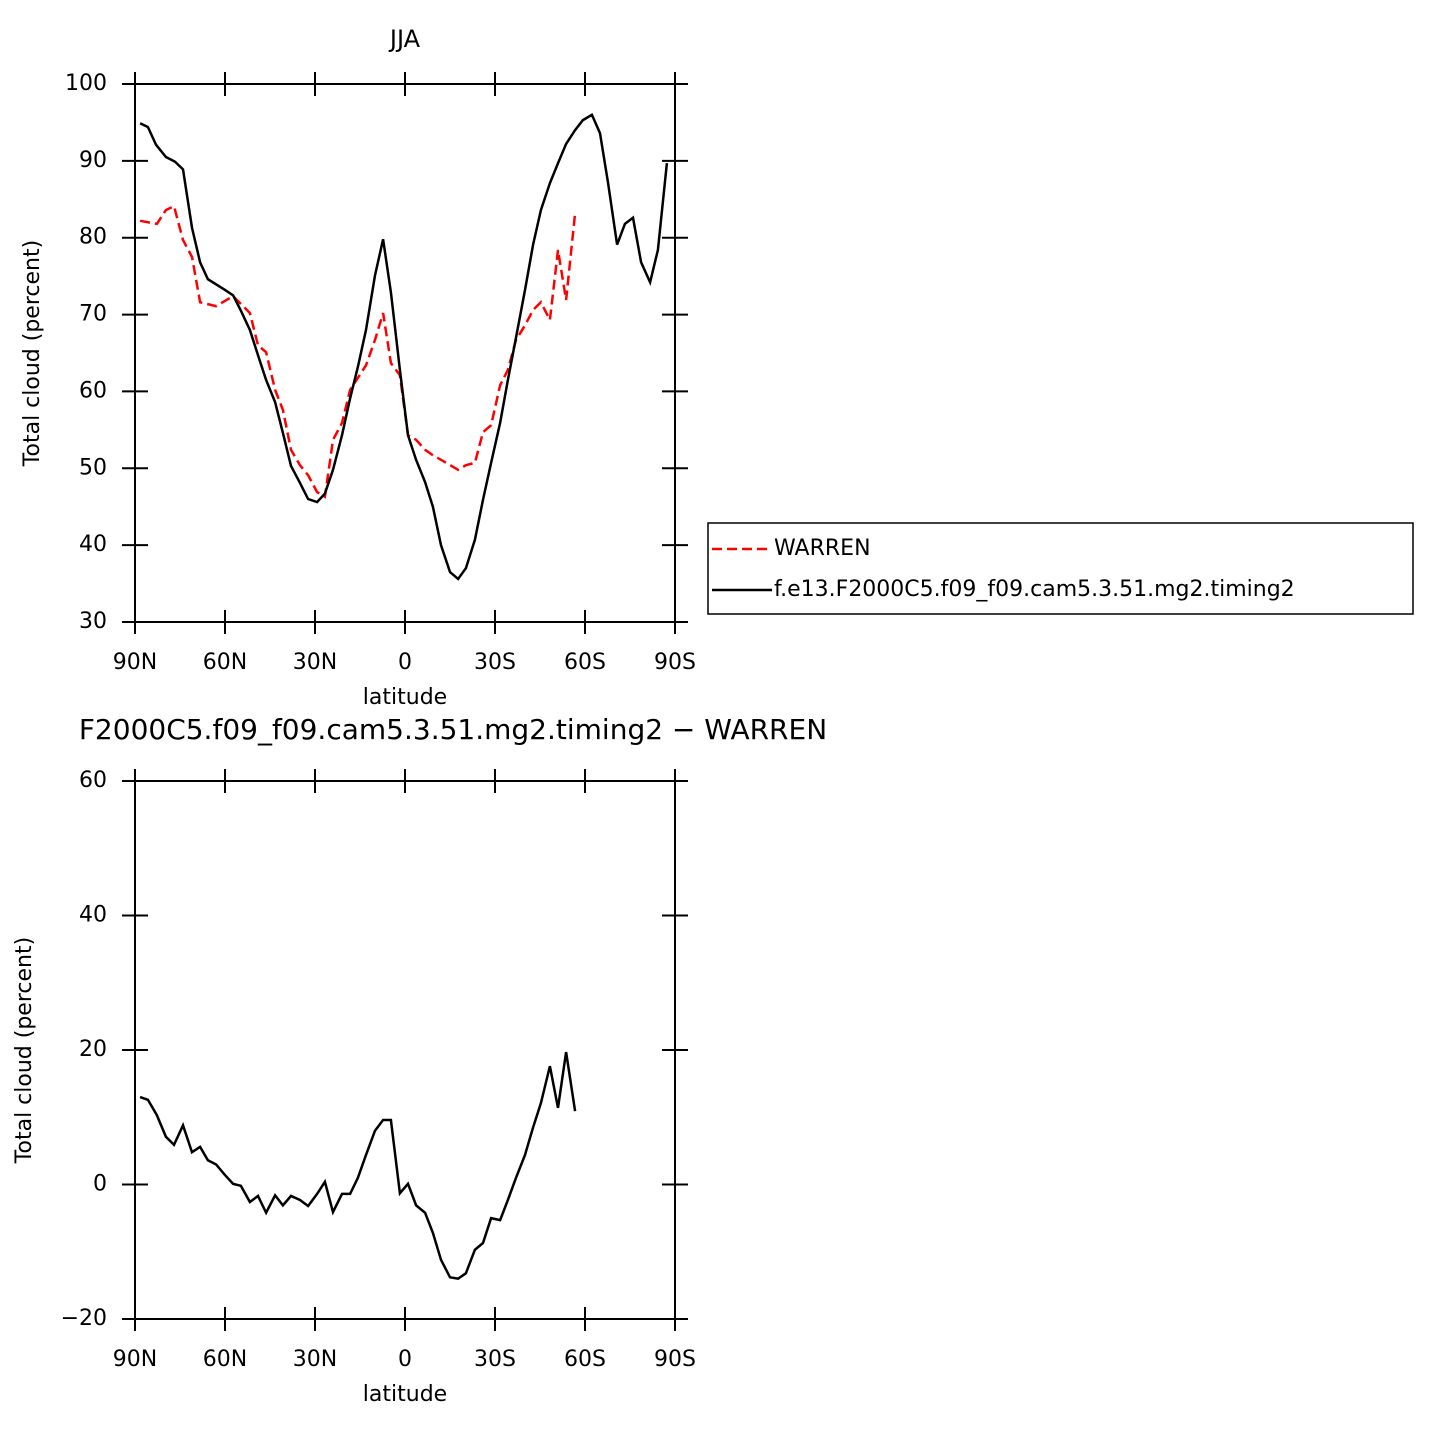  I want to click on y-tick-label: 20, so click(93, 1049).